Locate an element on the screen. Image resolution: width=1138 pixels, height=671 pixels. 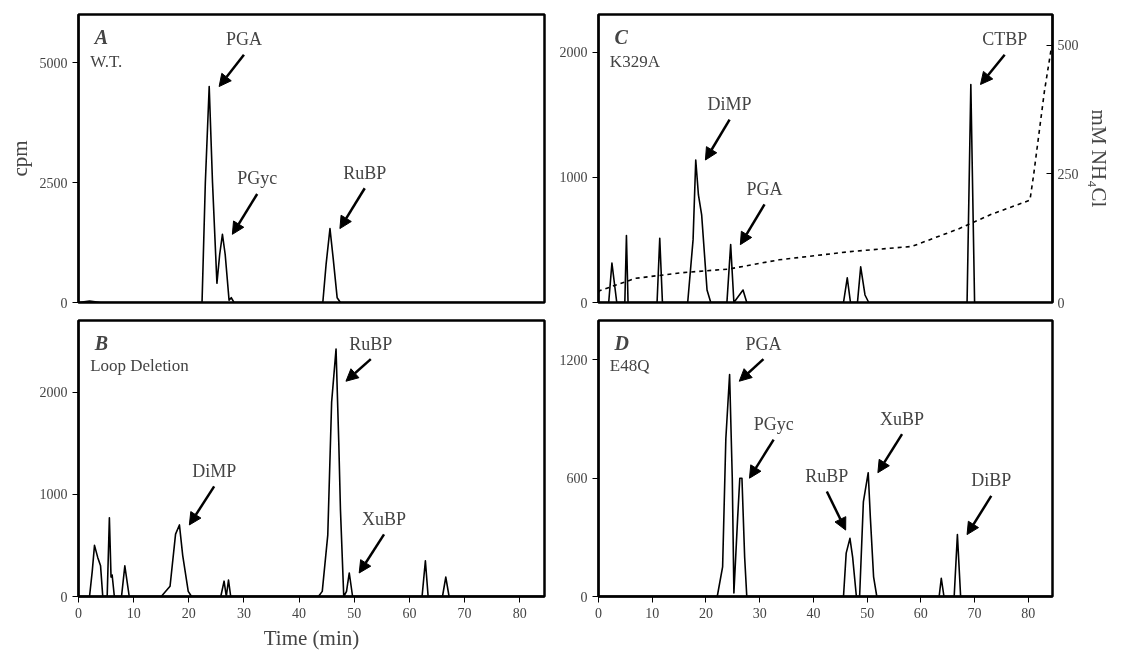
x-axis-title: Time (min) is located at coordinates (311, 637).